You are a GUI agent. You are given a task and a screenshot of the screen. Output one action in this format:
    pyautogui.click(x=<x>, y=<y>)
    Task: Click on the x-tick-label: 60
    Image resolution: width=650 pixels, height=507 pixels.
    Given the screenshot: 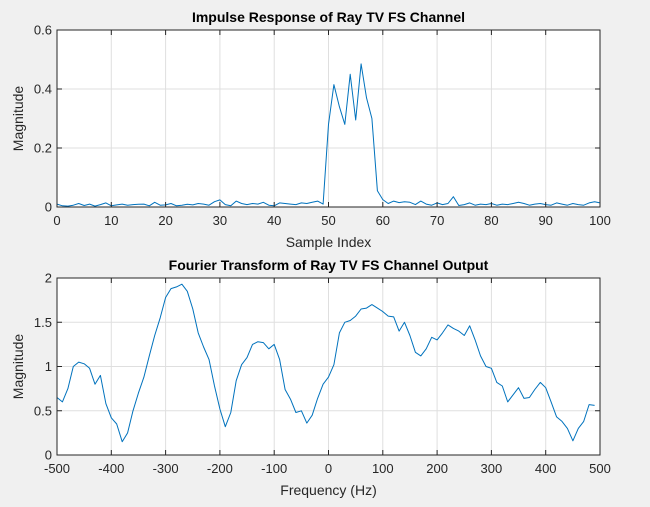 What is the action you would take?
    pyautogui.click(x=383, y=220)
    